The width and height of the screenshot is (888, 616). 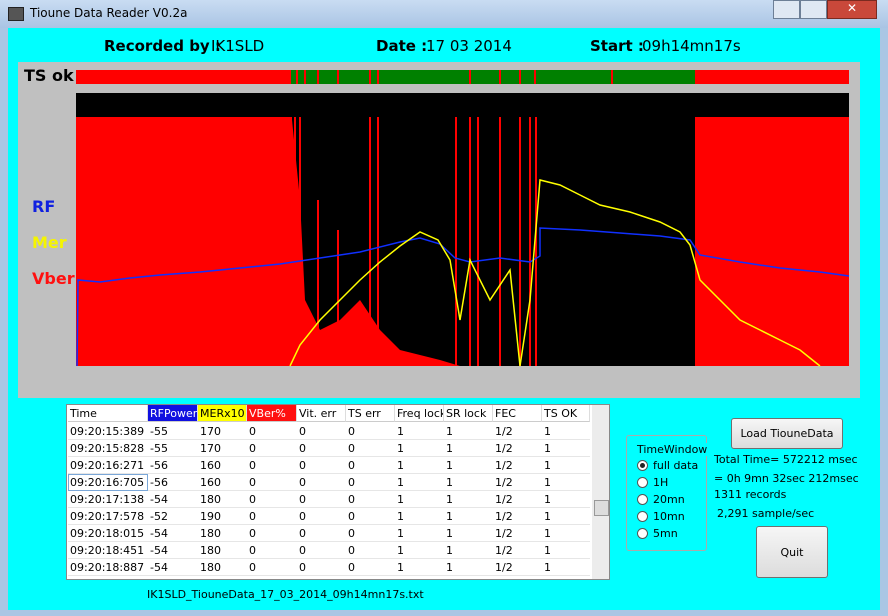 What do you see at coordinates (272, 413) in the screenshot?
I see `column-header: VBer%` at bounding box center [272, 413].